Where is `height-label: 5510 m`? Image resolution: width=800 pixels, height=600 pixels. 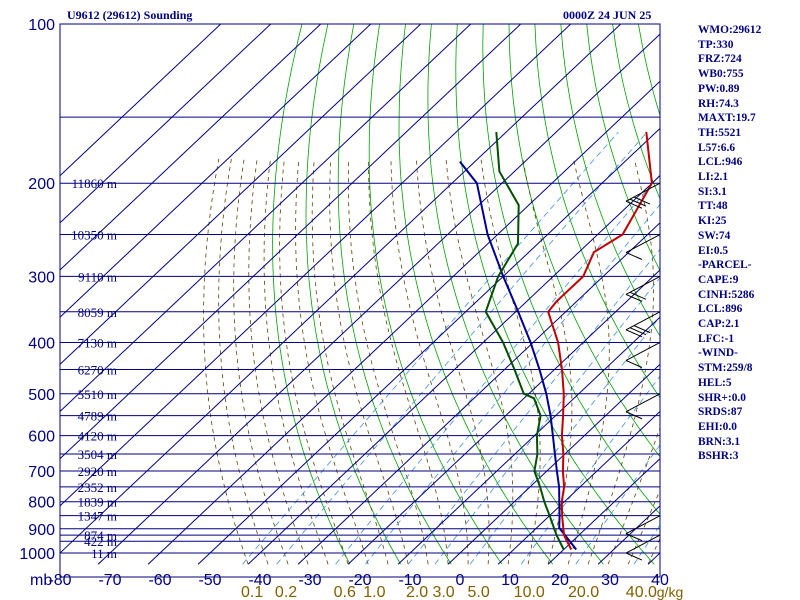 height-label: 5510 m is located at coordinates (97, 394).